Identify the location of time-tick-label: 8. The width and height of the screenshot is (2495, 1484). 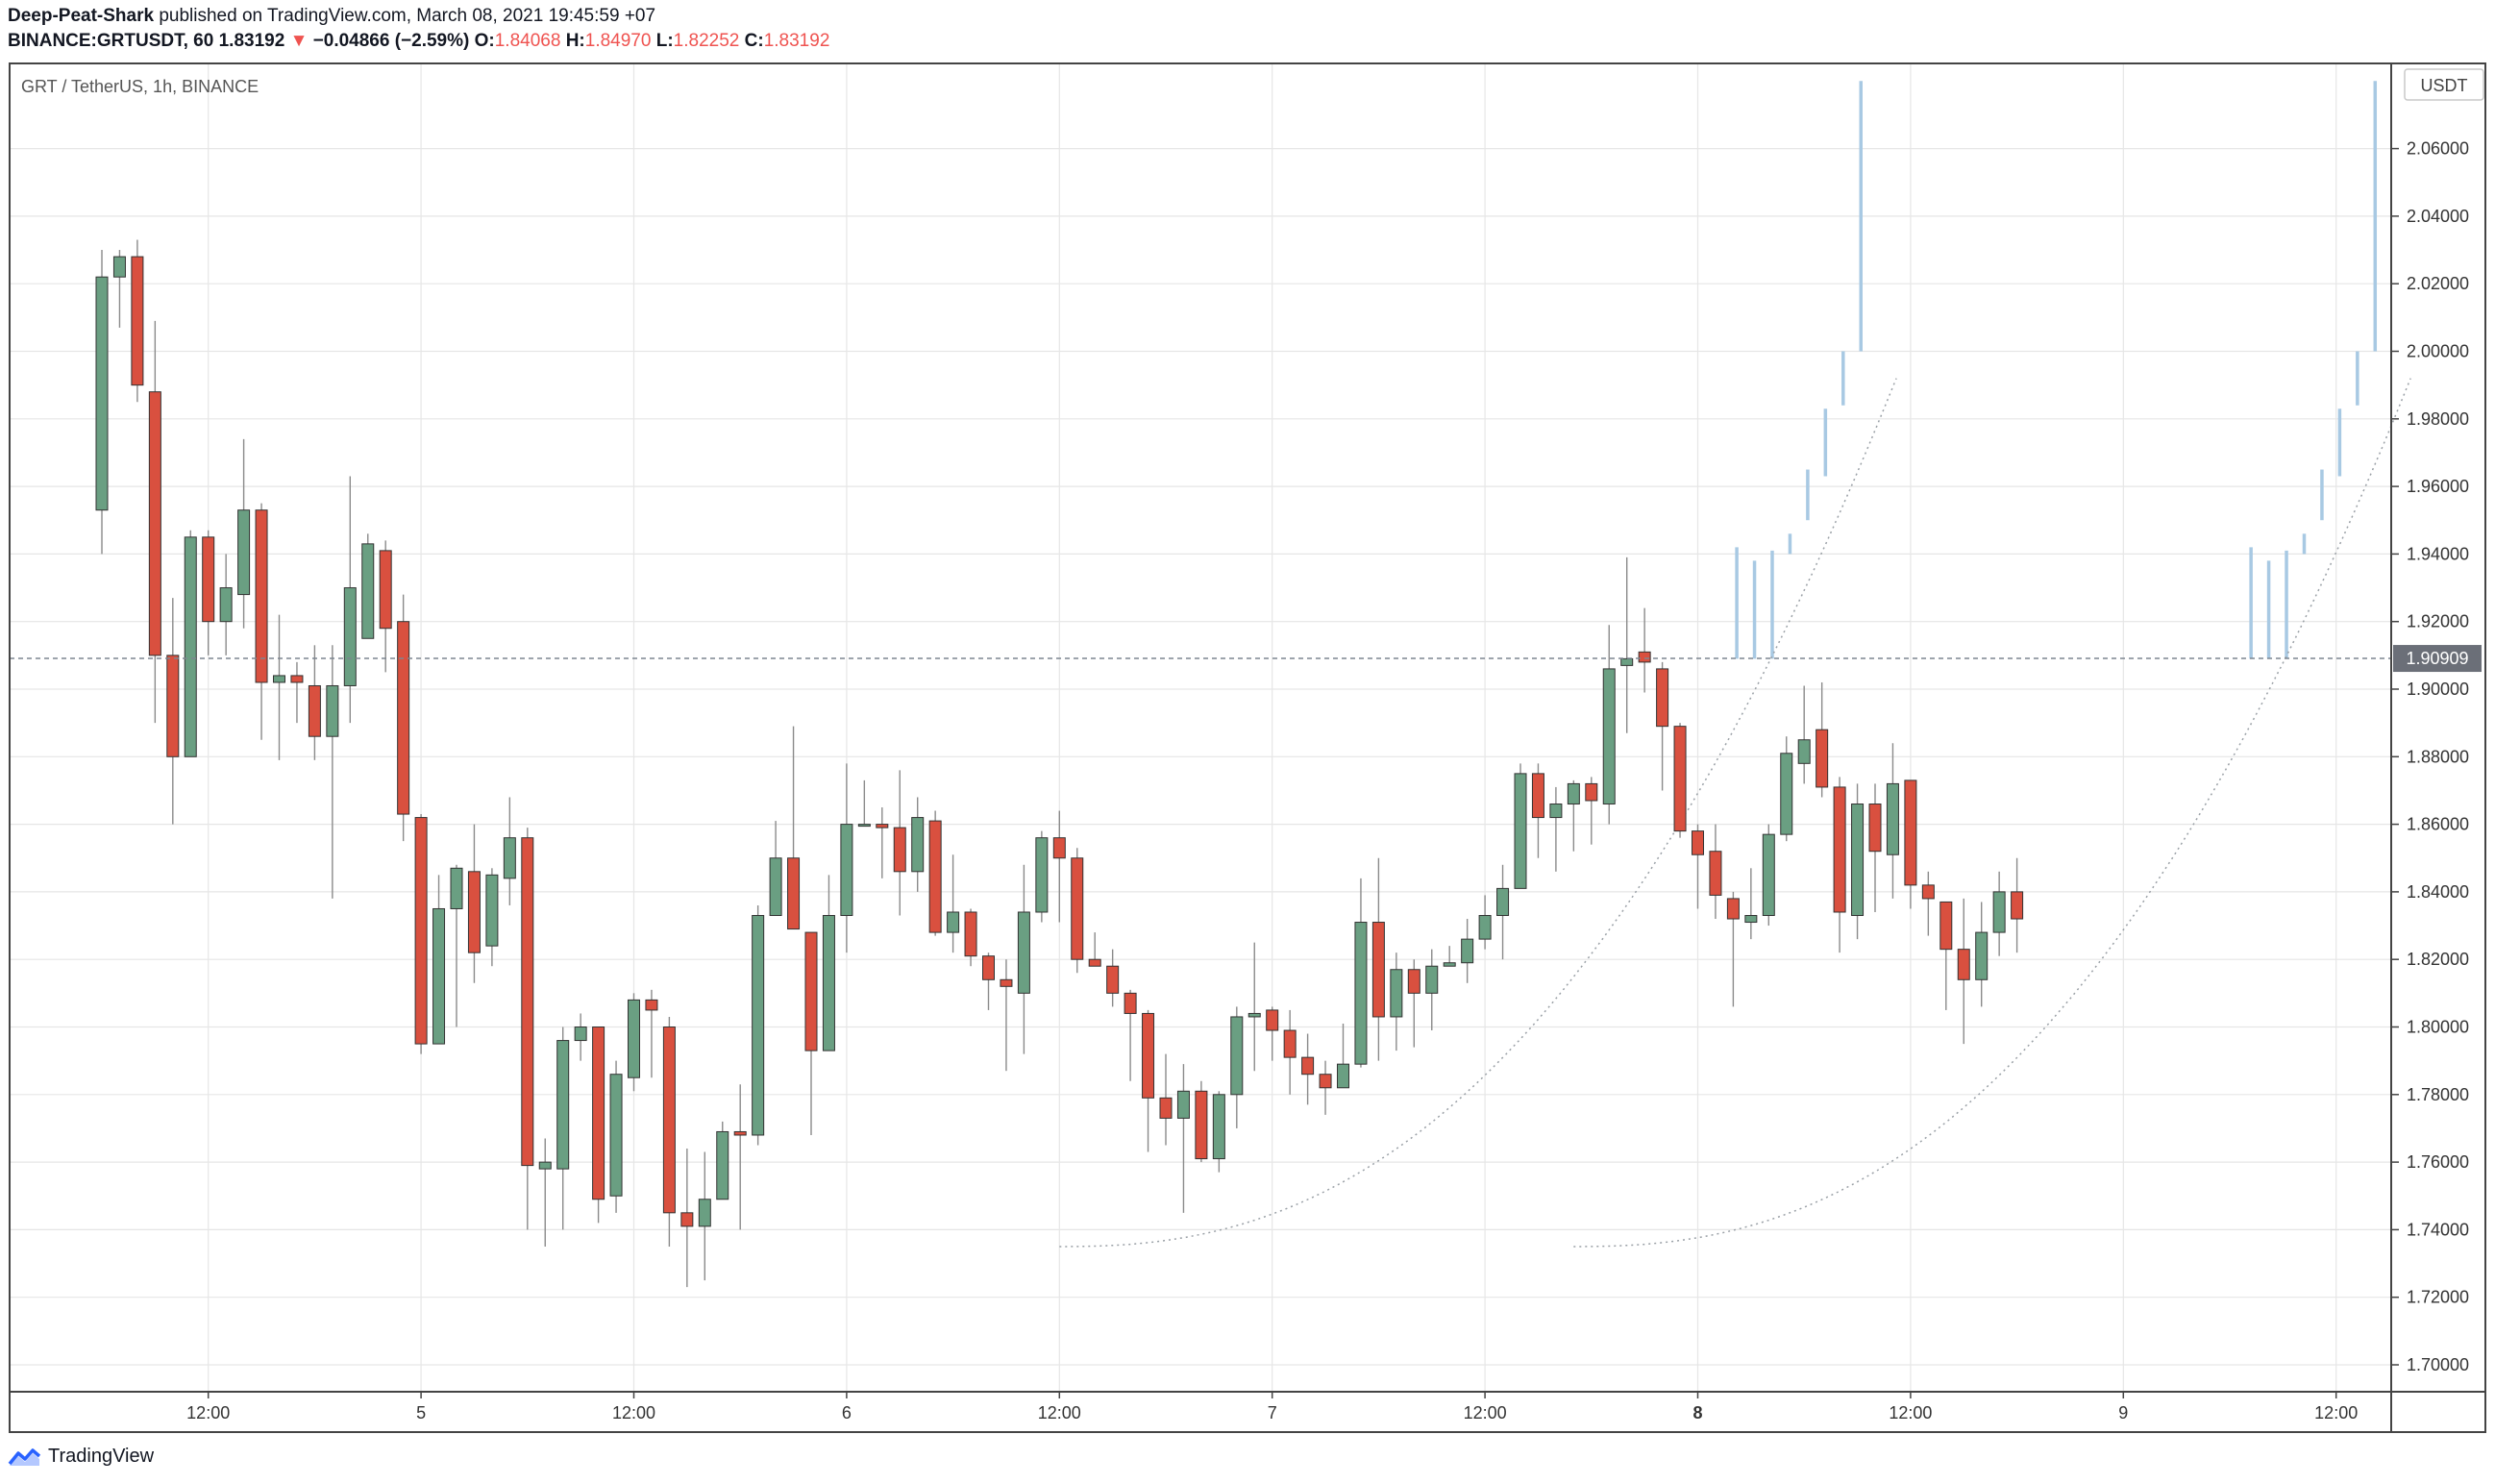
(1697, 1412).